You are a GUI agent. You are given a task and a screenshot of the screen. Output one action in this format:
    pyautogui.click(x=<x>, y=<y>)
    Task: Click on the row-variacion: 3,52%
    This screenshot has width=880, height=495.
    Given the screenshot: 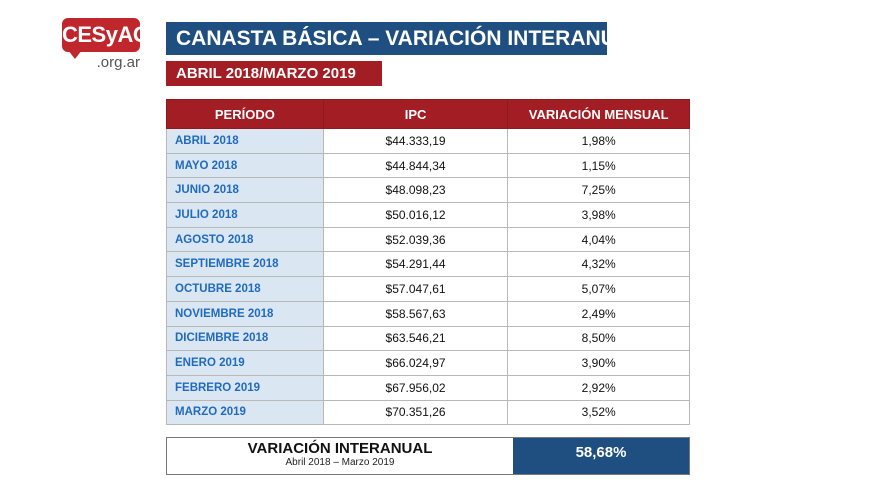 What is the action you would take?
    pyautogui.click(x=598, y=412)
    